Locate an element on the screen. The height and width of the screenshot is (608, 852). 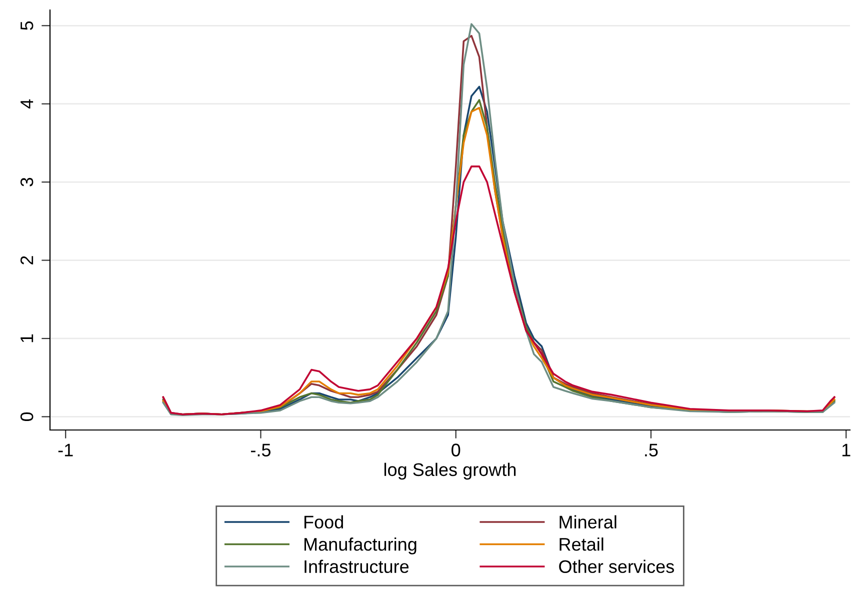
y-tick-label: 1 is located at coordinates (27, 338).